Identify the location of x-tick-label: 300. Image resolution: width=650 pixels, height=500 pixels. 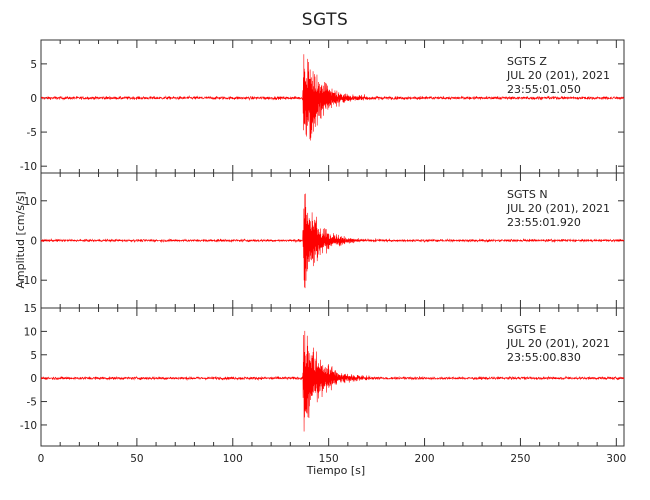
(616, 459).